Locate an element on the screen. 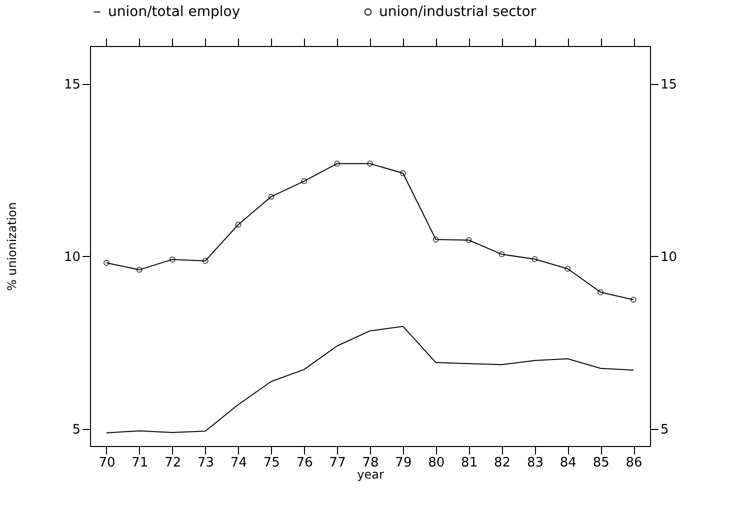  y-tick-label: 10 is located at coordinates (72, 257).